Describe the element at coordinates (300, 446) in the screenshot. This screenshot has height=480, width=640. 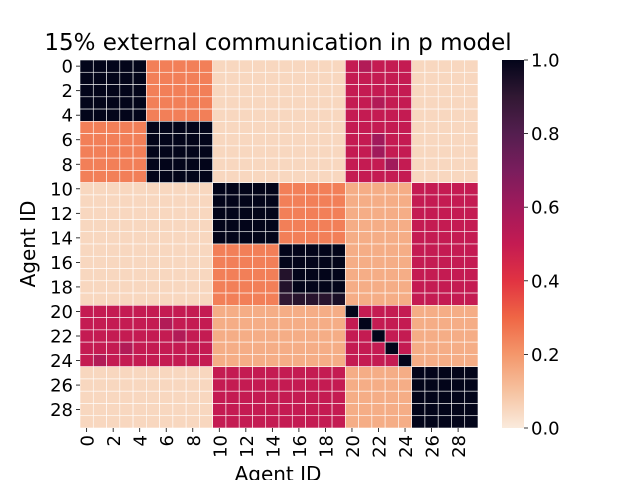
I see `x-tick-label: 16` at that location.